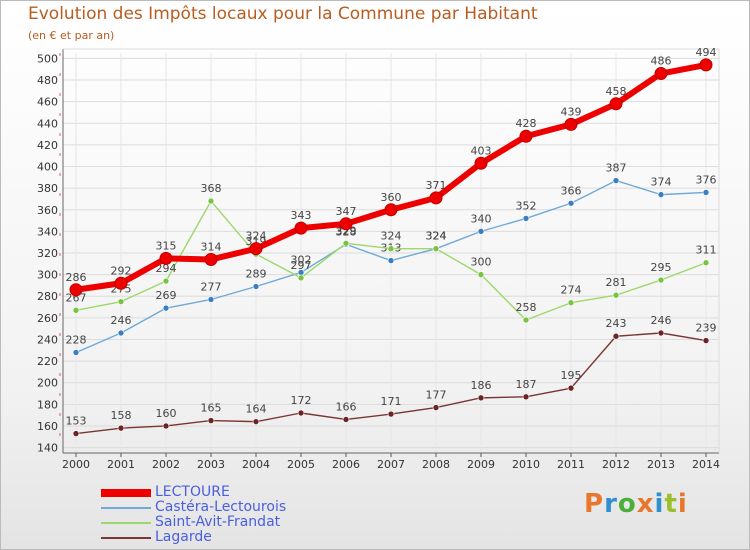  What do you see at coordinates (218, 522) in the screenshot?
I see `legend-label: Saint-Avit-Frandat` at bounding box center [218, 522].